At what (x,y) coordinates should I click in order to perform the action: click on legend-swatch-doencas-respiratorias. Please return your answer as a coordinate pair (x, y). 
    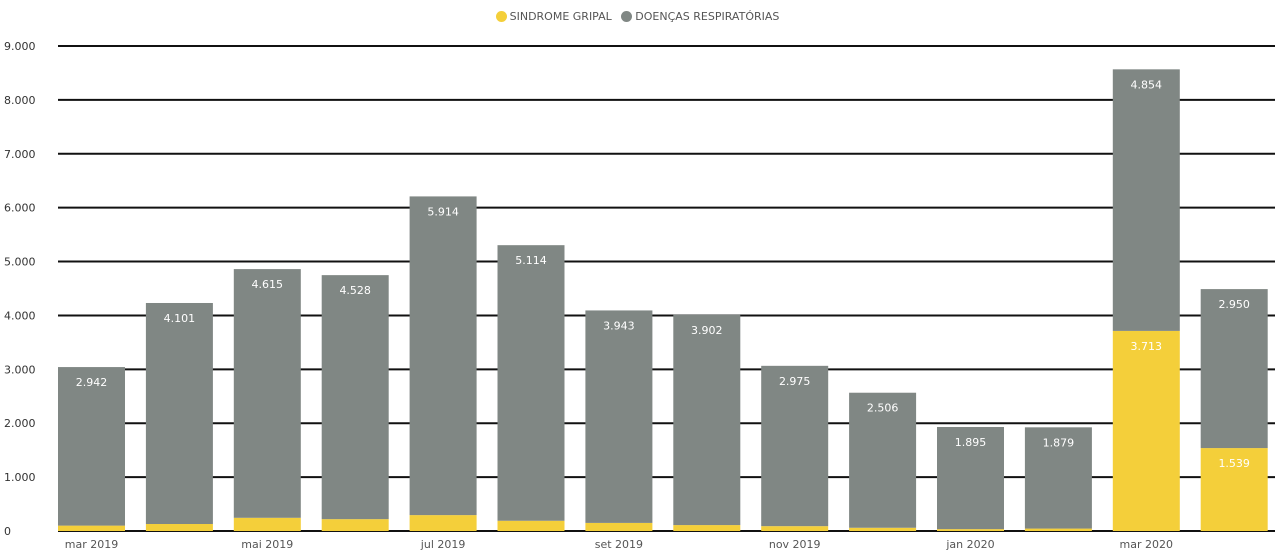
    Looking at the image, I should click on (627, 16).